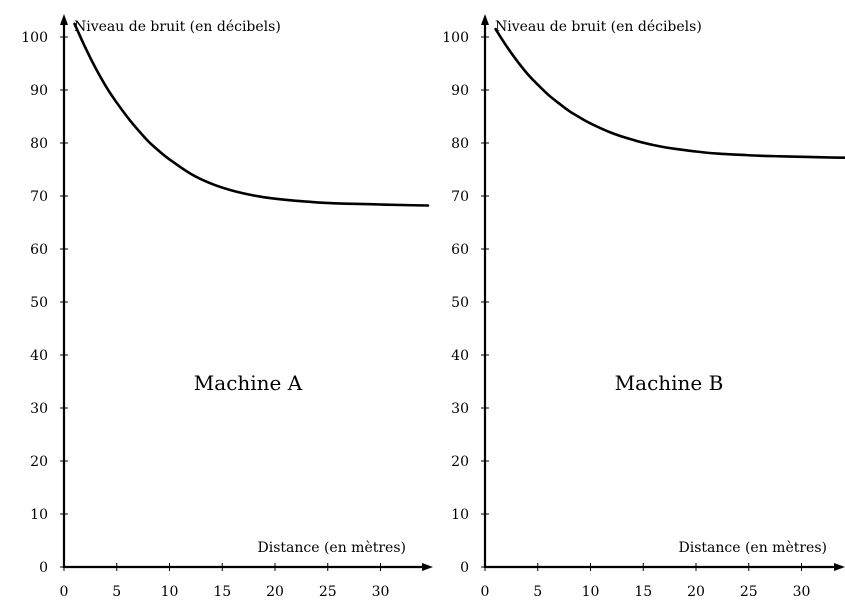 This screenshot has height=606, width=845. I want to click on machine-annotation: Machine B, so click(669, 383).